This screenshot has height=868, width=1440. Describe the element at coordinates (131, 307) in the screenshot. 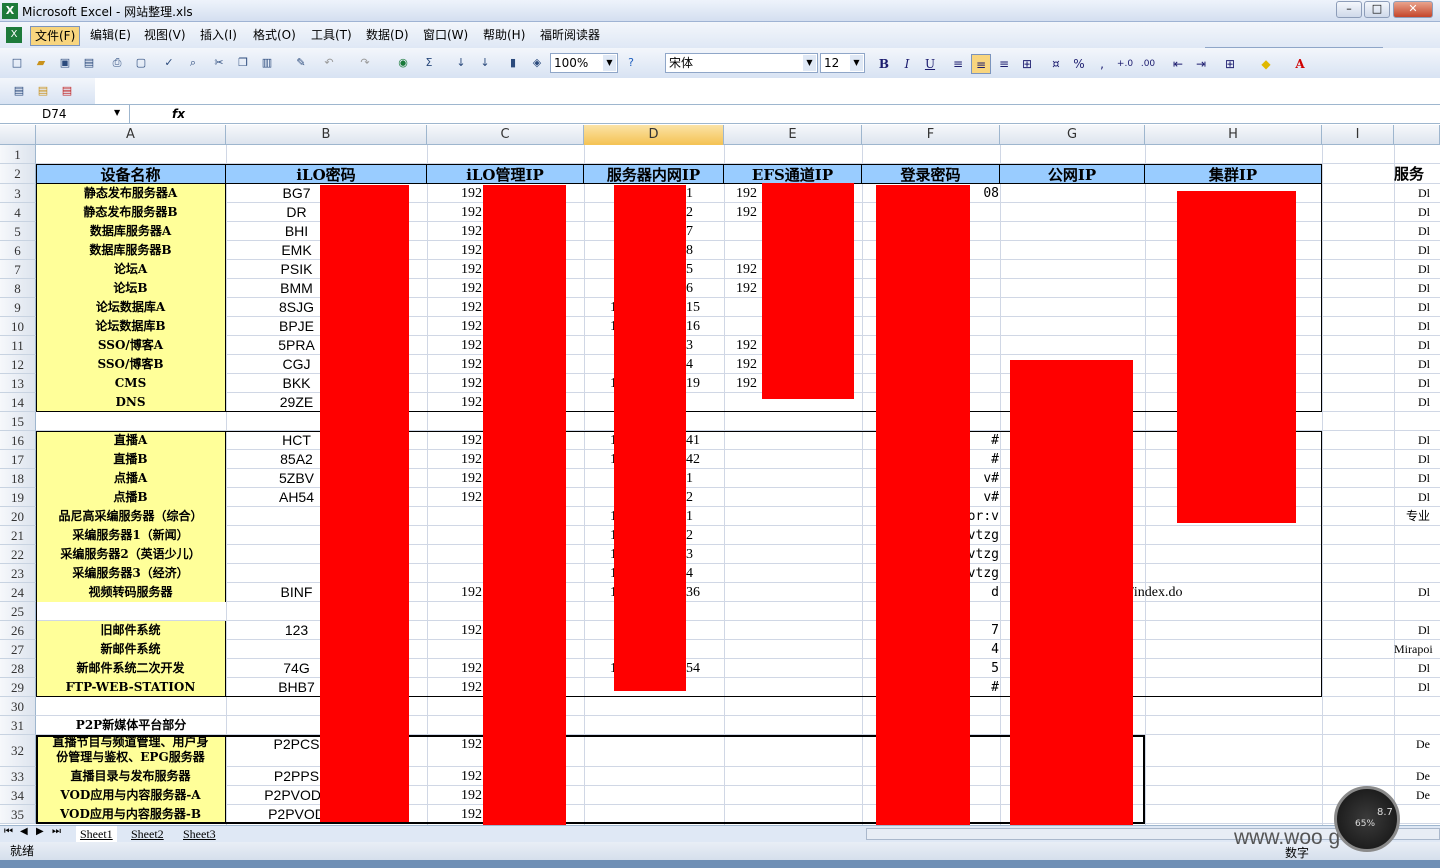

I see `device-name-cell: 论坛数据库A` at that location.